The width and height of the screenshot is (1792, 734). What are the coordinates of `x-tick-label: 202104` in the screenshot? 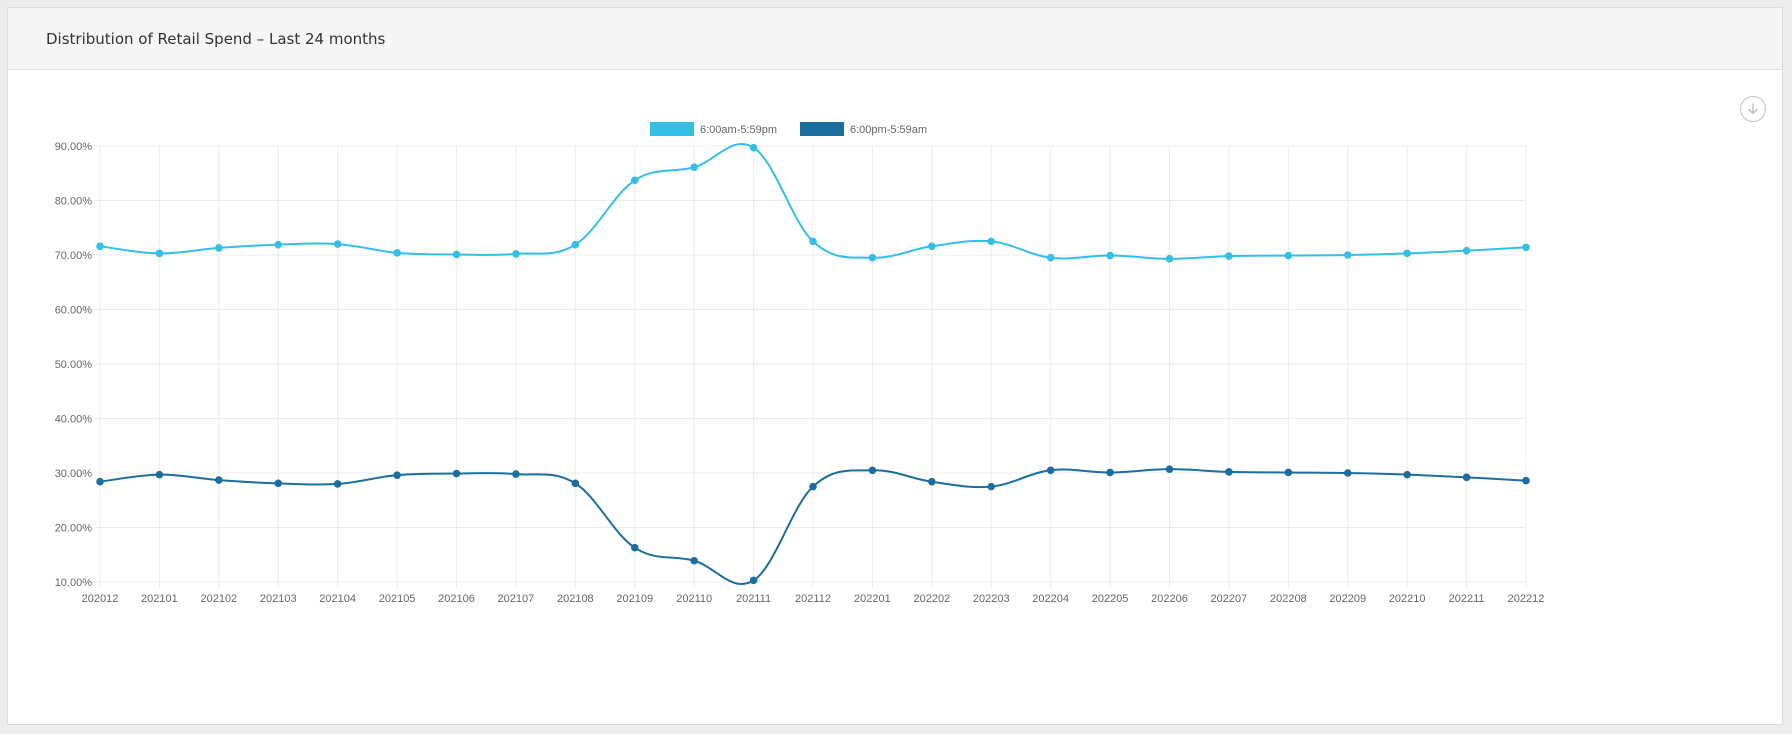 It's located at (337, 599).